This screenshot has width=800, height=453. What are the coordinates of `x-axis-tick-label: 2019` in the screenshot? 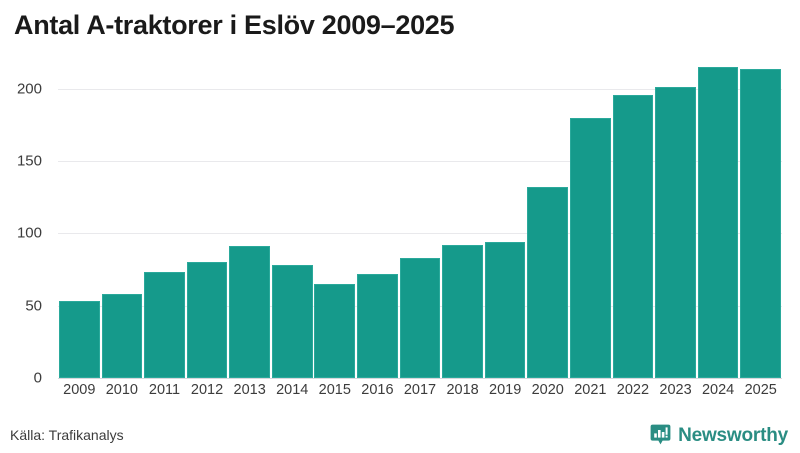 It's located at (505, 390).